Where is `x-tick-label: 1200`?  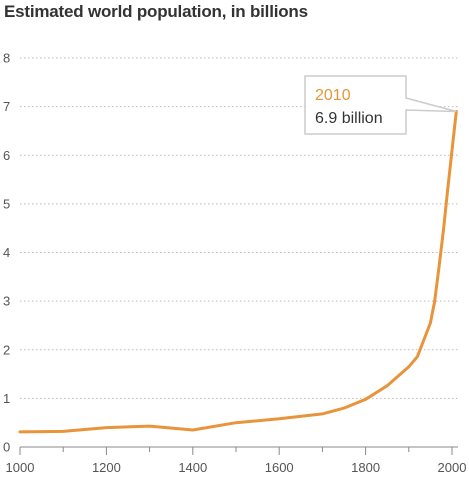
x-tick-label: 1200 is located at coordinates (106, 467).